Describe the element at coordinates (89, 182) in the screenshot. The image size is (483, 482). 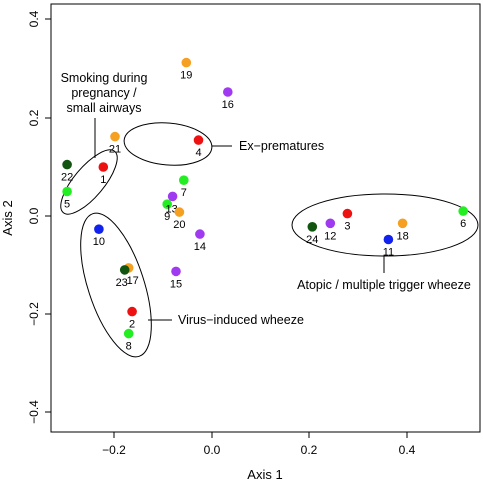
I see `cluster-ellipse-smoking` at that location.